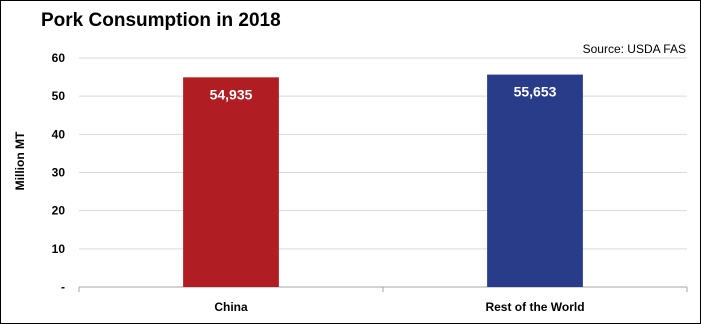  I want to click on source-note: Source: USDA FAS, so click(634, 49).